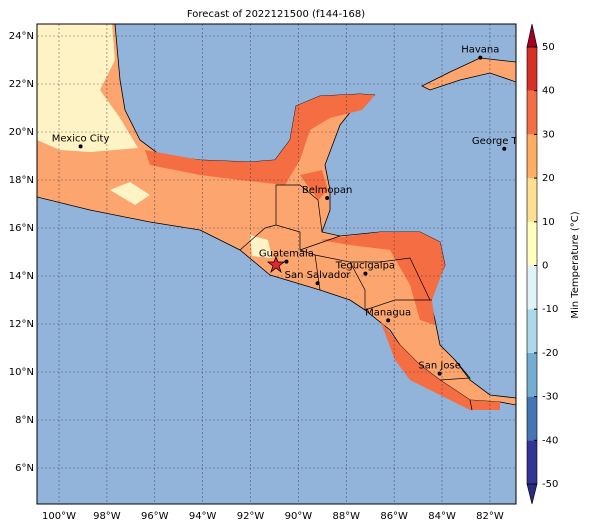 This screenshot has width=591, height=532. I want to click on city-label: San Jose, so click(439, 366).